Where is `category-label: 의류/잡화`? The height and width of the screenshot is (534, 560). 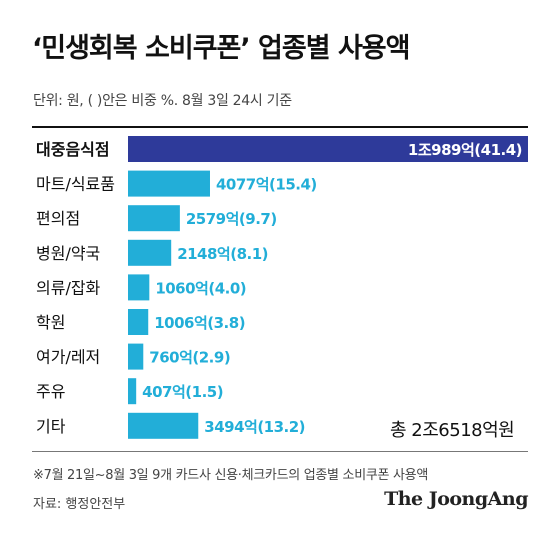
category-label: 의류/잡화 is located at coordinates (68, 287).